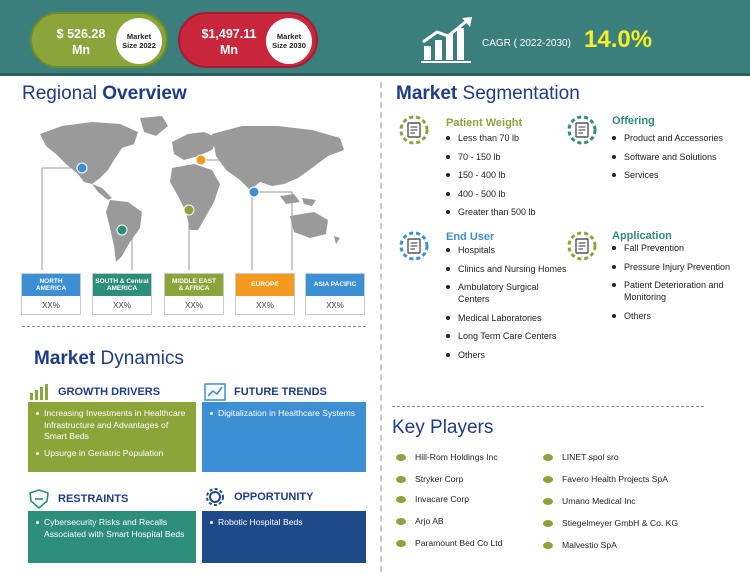  Describe the element at coordinates (289, 36) in the screenshot. I see `market-size-2030-label-line1: Market` at that location.